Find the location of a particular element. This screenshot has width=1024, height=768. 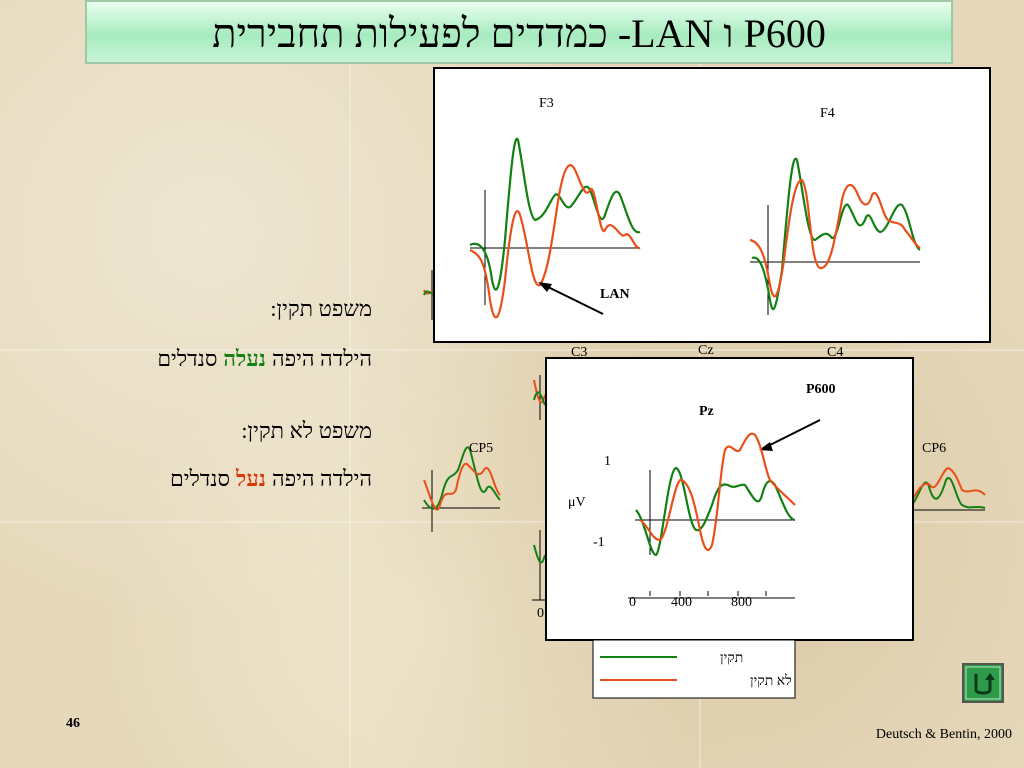

electrode-label: CP5 is located at coordinates (481, 448).